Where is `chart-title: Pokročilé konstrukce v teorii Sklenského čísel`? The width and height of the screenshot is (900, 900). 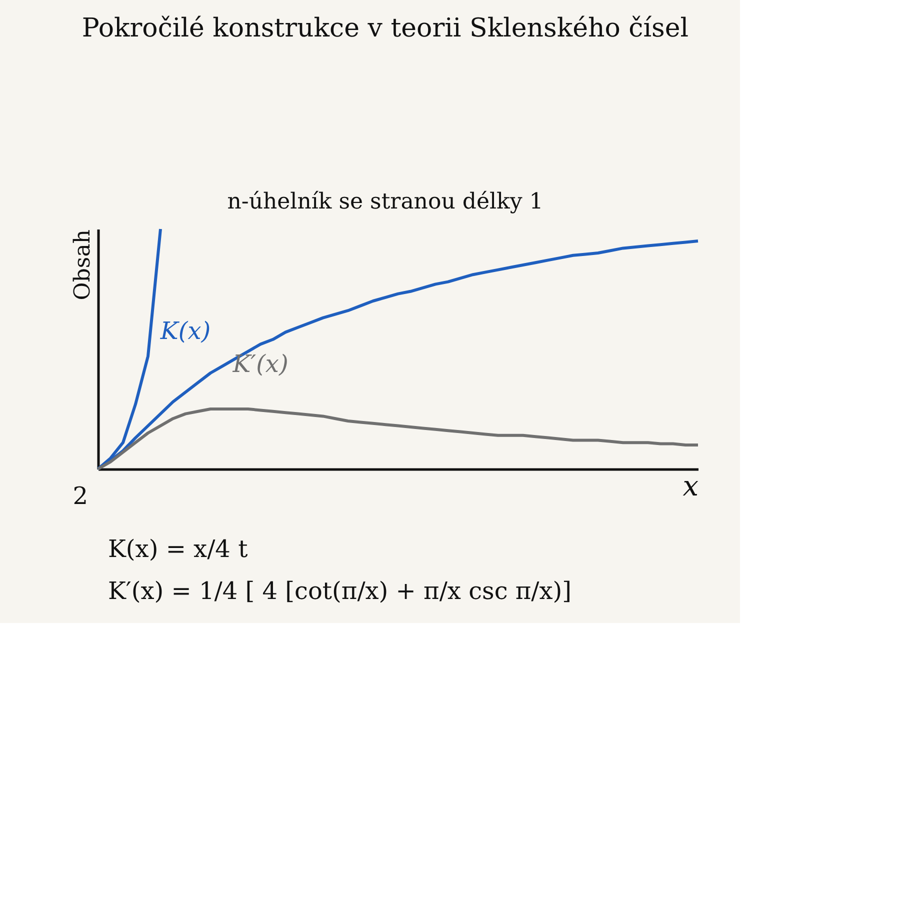
chart-title: Pokročilé konstrukce v teorii Sklenského čísel is located at coordinates (385, 29).